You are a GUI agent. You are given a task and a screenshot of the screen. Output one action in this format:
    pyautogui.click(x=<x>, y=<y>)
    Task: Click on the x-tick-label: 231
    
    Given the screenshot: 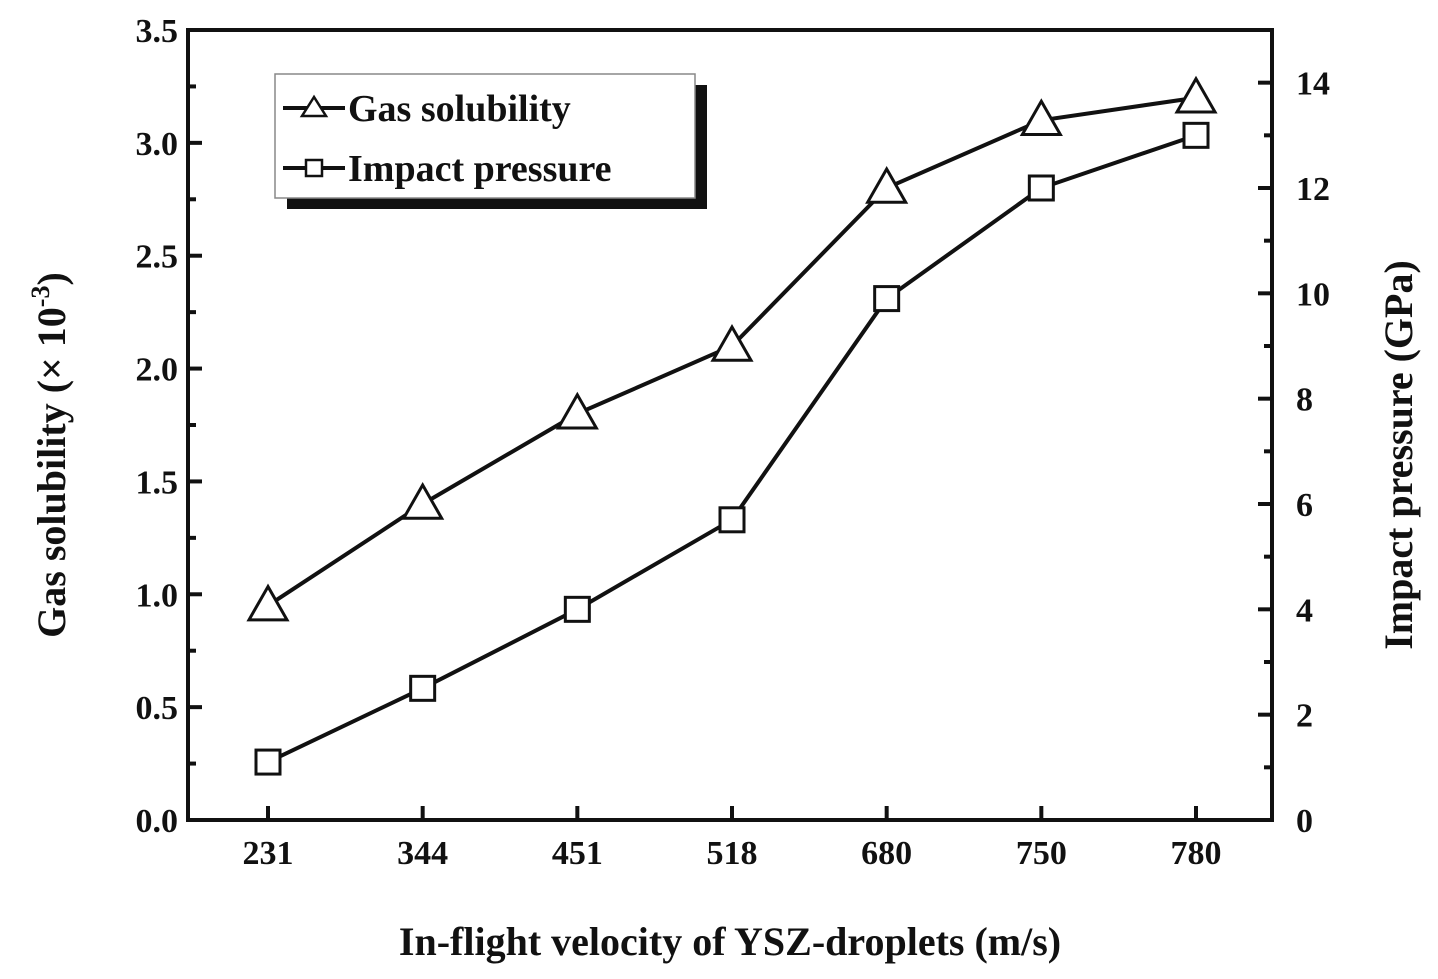 What is the action you would take?
    pyautogui.click(x=268, y=853)
    